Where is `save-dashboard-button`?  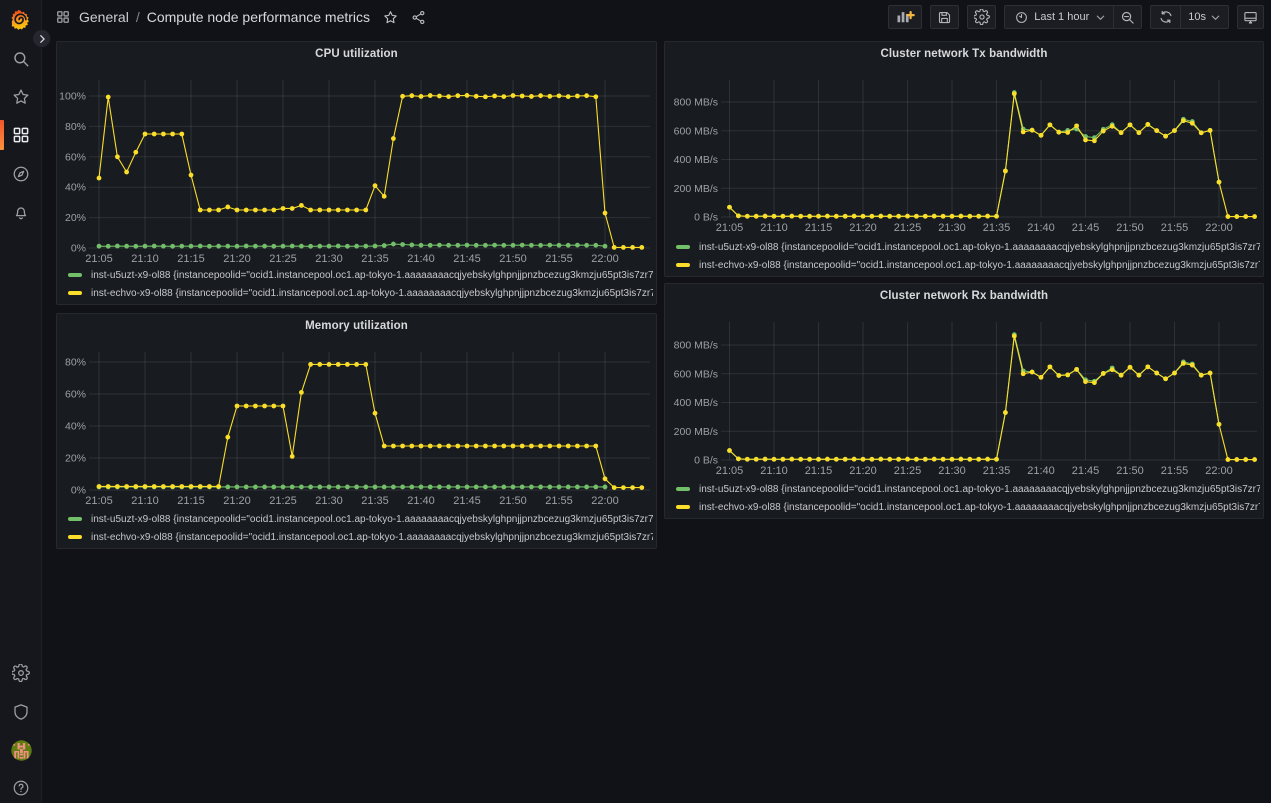
save-dashboard-button is located at coordinates (945, 17).